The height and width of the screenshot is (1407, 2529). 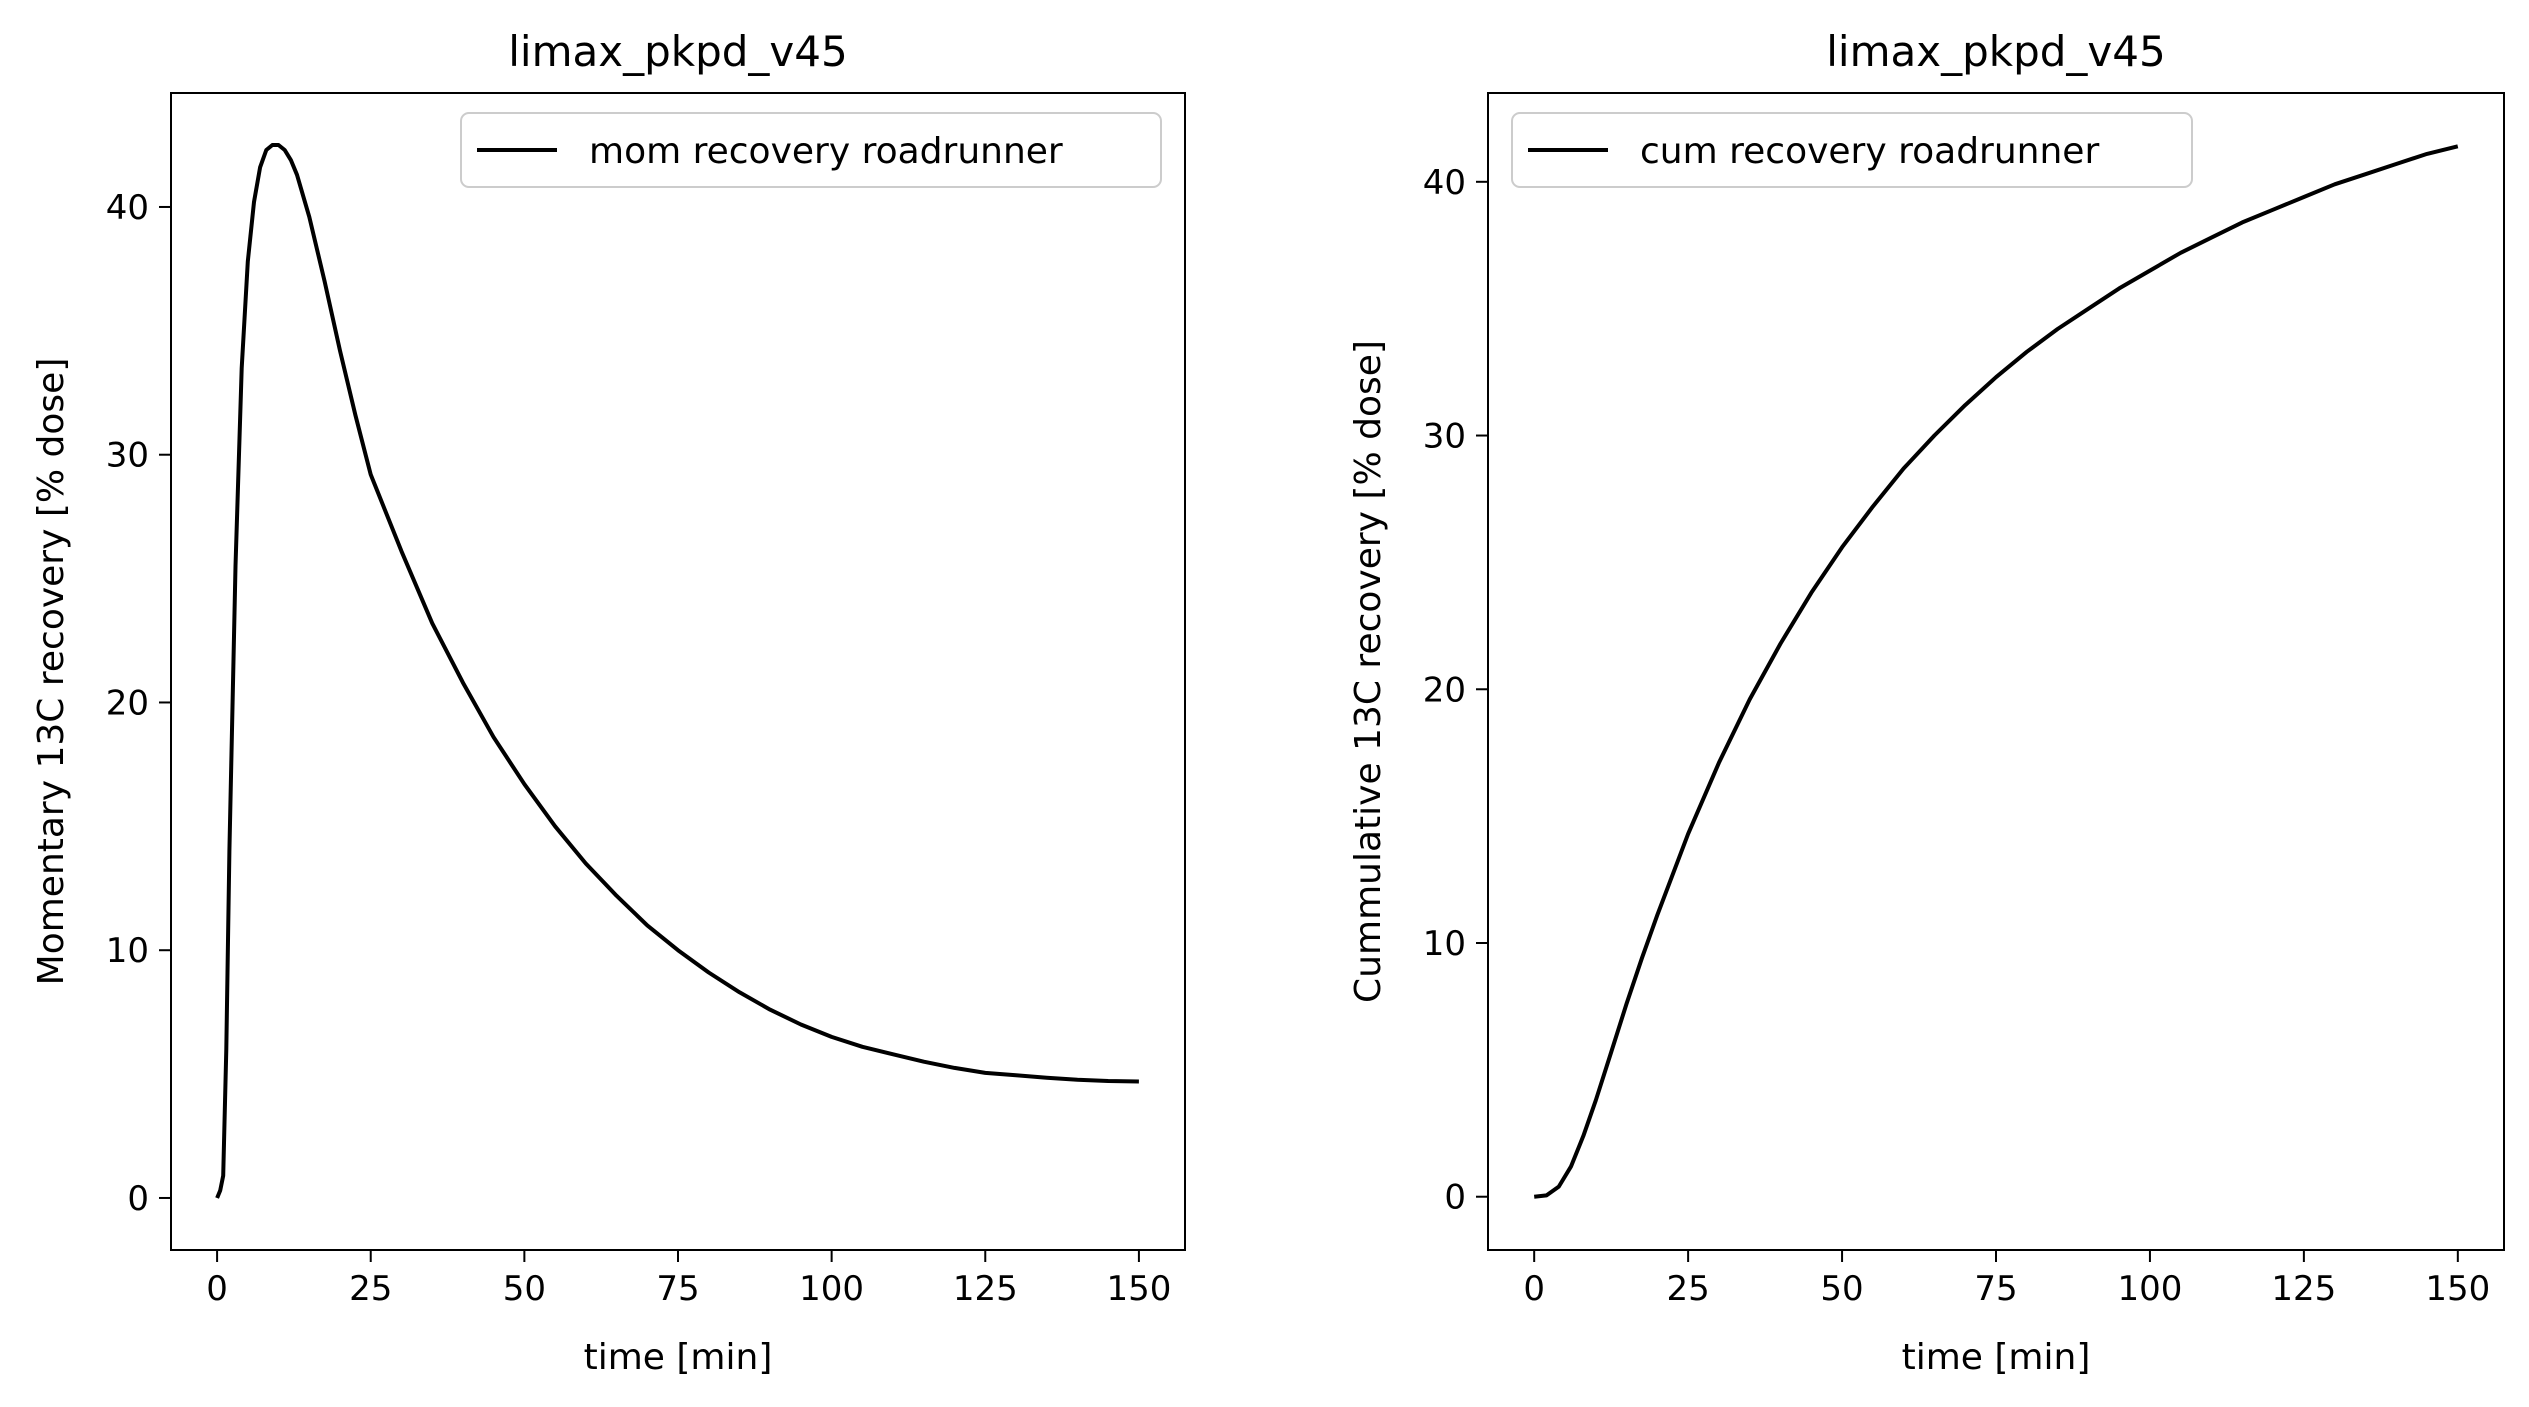 I want to click on legend-label: mom recovery roadrunner, so click(x=826, y=151).